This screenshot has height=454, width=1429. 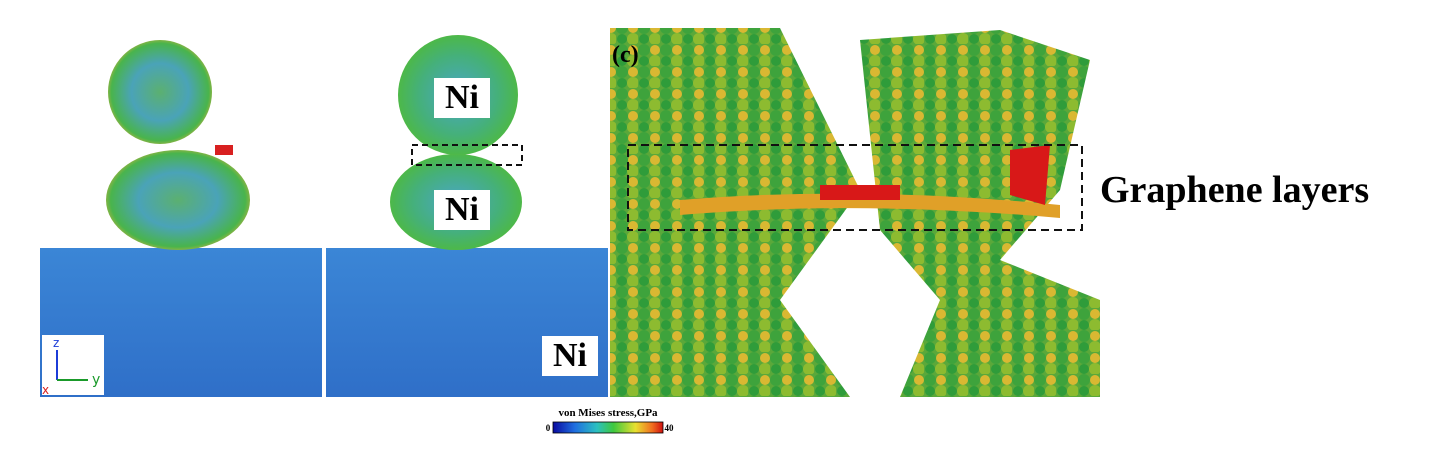 What do you see at coordinates (56, 343) in the screenshot?
I see `axis-label: z` at bounding box center [56, 343].